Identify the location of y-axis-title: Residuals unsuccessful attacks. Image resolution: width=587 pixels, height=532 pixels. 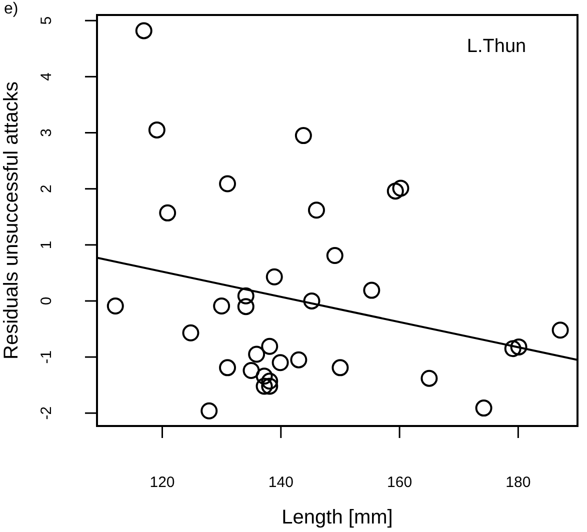
(11, 221).